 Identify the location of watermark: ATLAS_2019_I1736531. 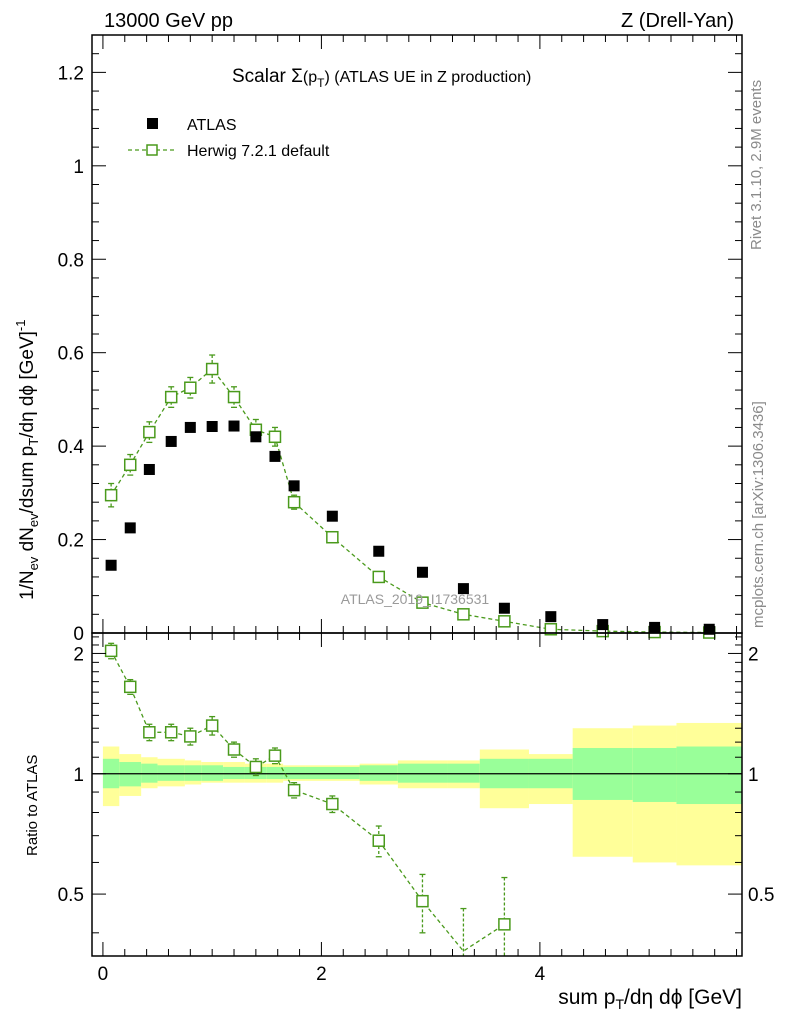
(415, 599).